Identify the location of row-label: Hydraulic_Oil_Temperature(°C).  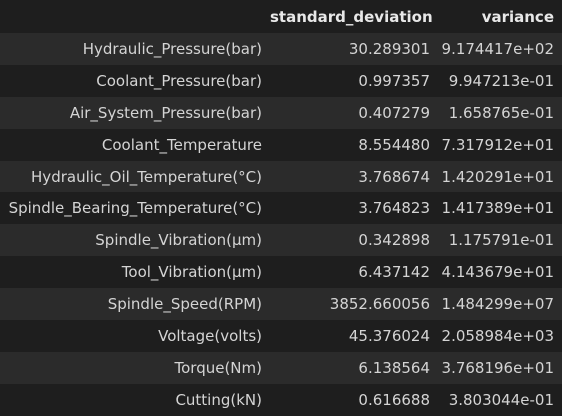
(146, 176).